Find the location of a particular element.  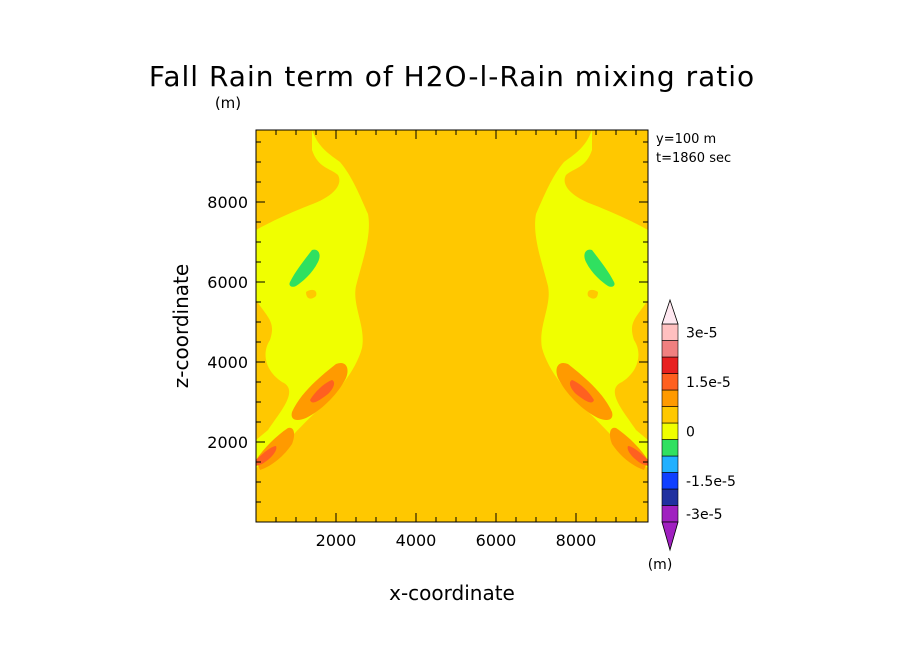

contour-negative-right is located at coordinates (599, 268).